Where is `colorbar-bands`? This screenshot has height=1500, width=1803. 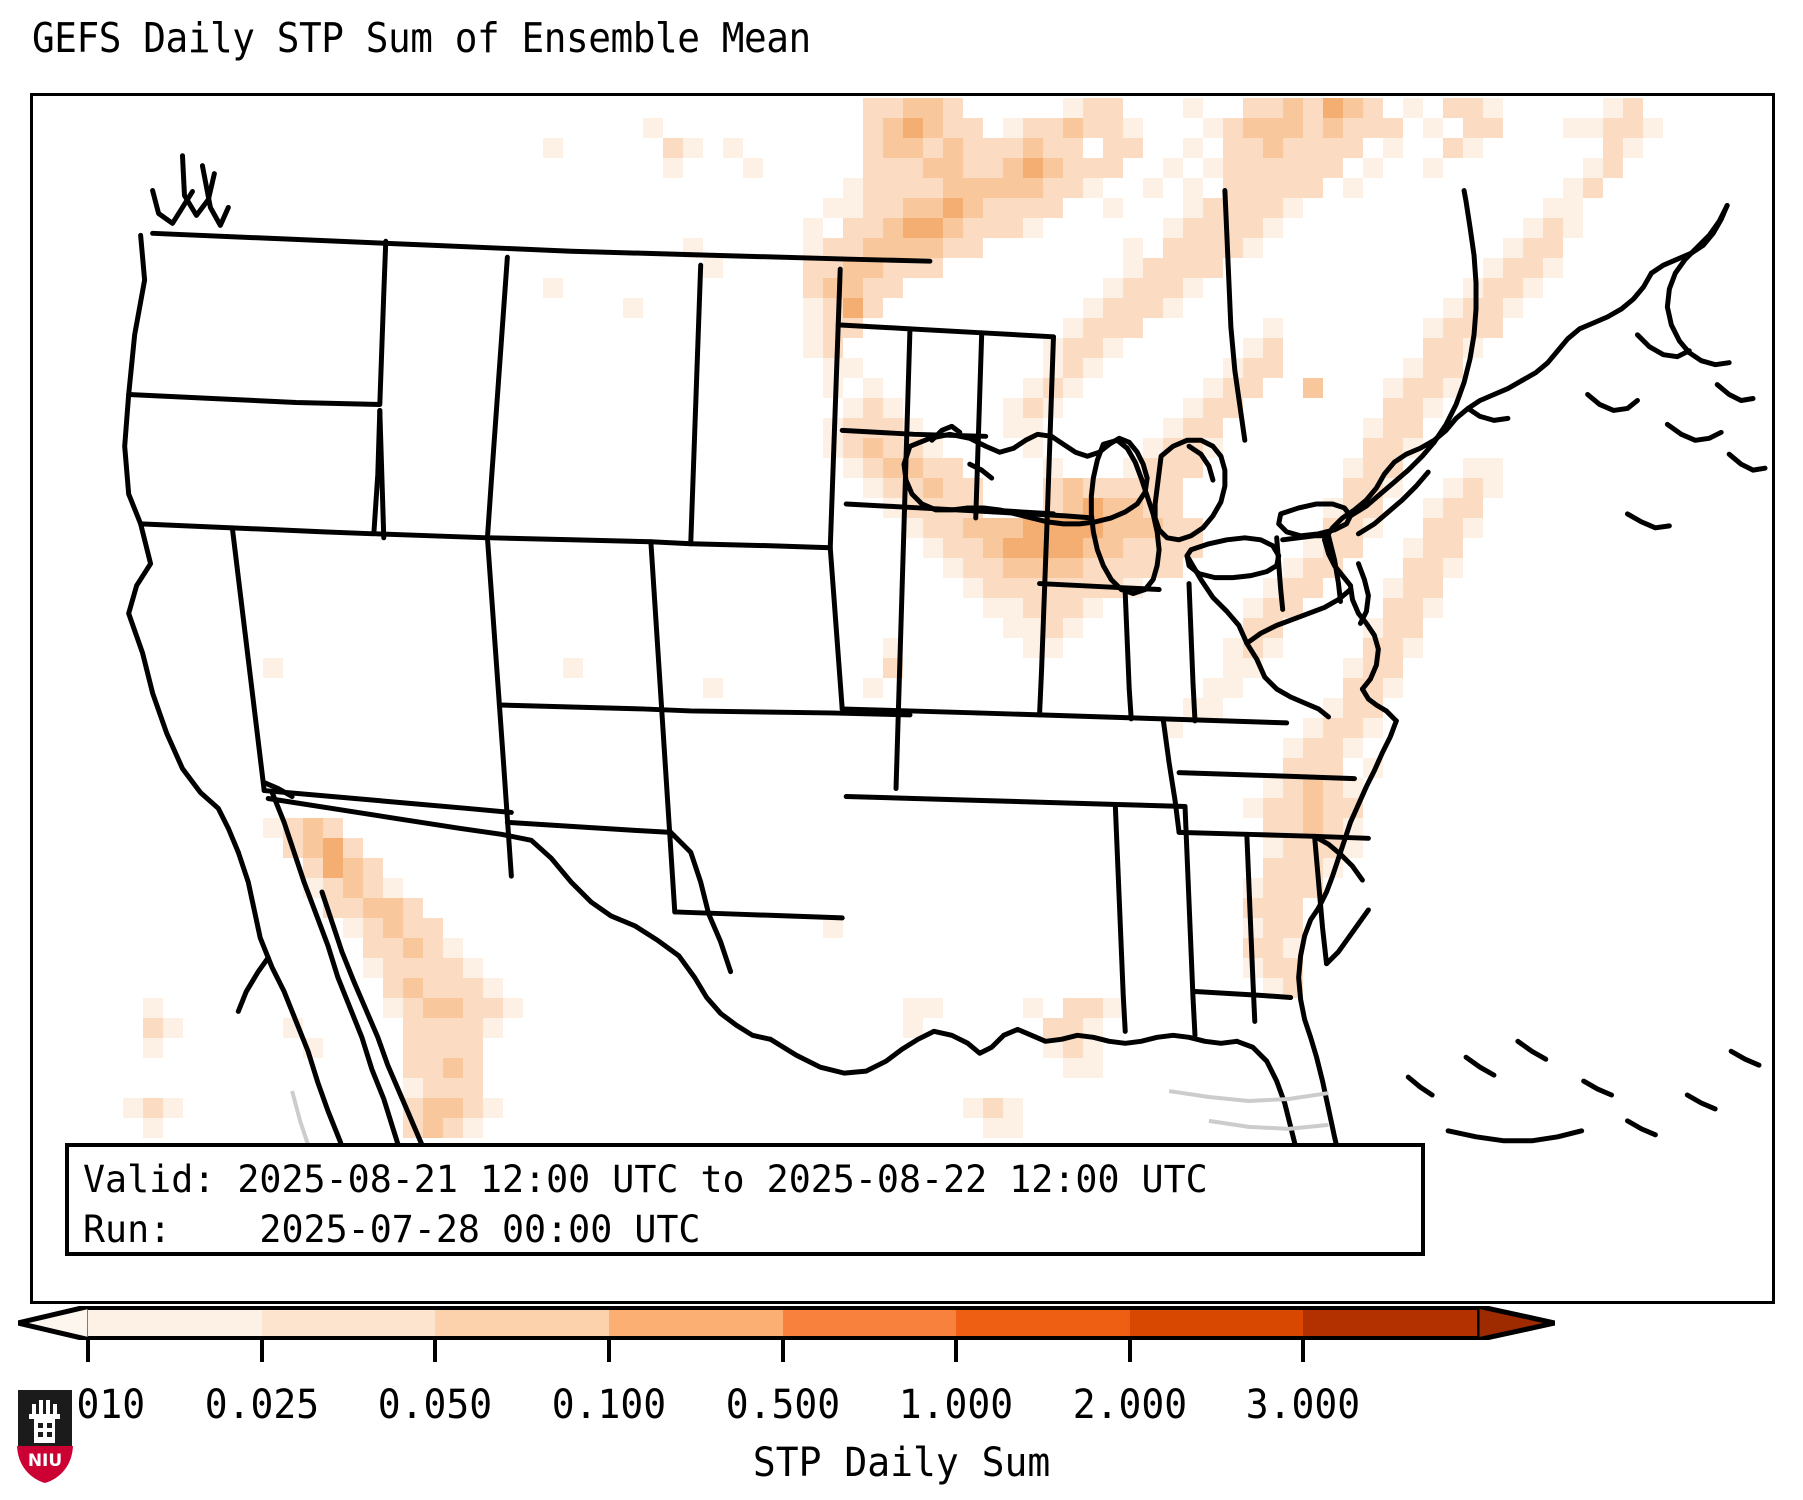
colorbar-bands is located at coordinates (782, 1323).